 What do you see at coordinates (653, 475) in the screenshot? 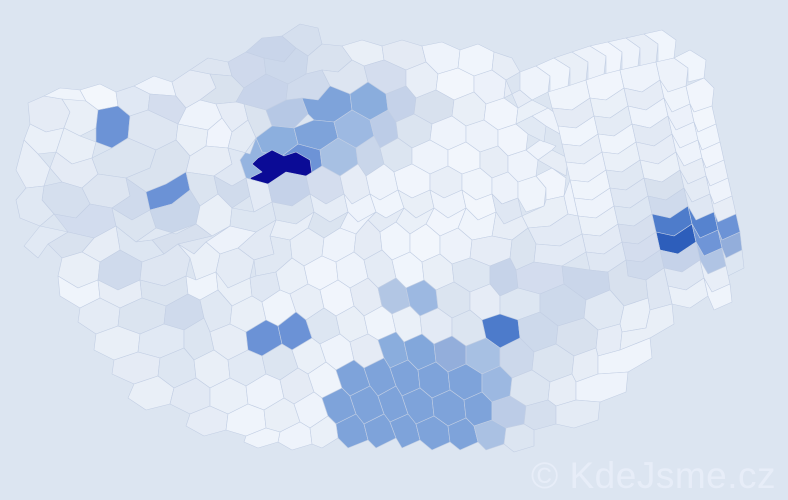
I see `site-watermark: © KdeJsme.cz` at bounding box center [653, 475].